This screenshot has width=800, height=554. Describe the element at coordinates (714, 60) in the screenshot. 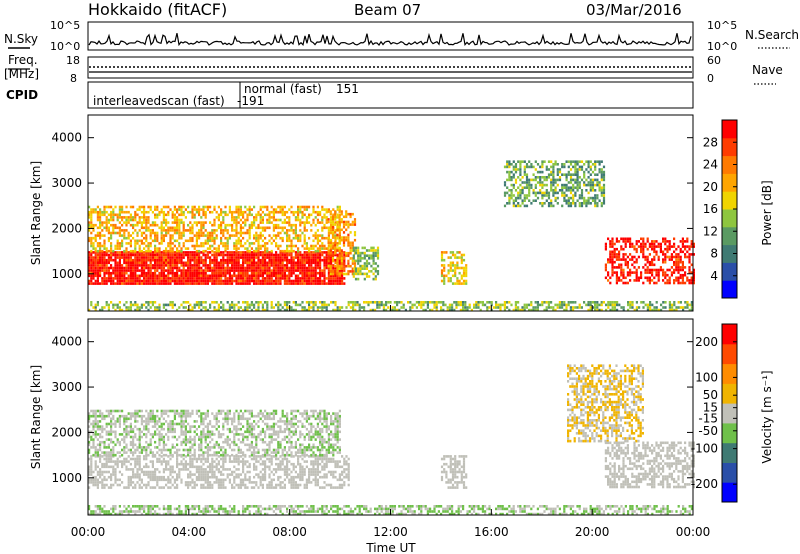

I see `nave-tick-top: 60` at that location.